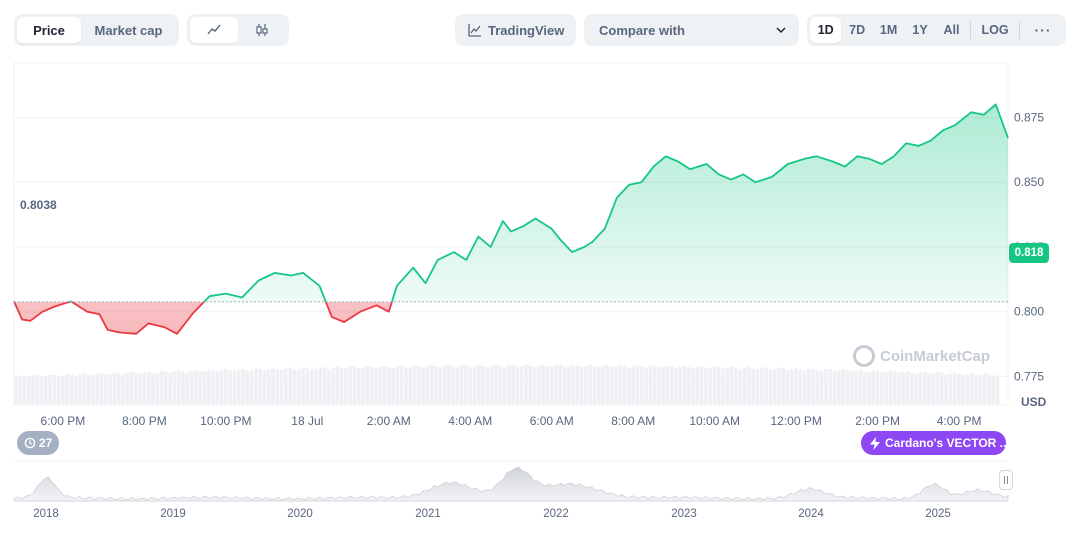  What do you see at coordinates (46, 514) in the screenshot?
I see `navigator-year-label: 2018` at bounding box center [46, 514].